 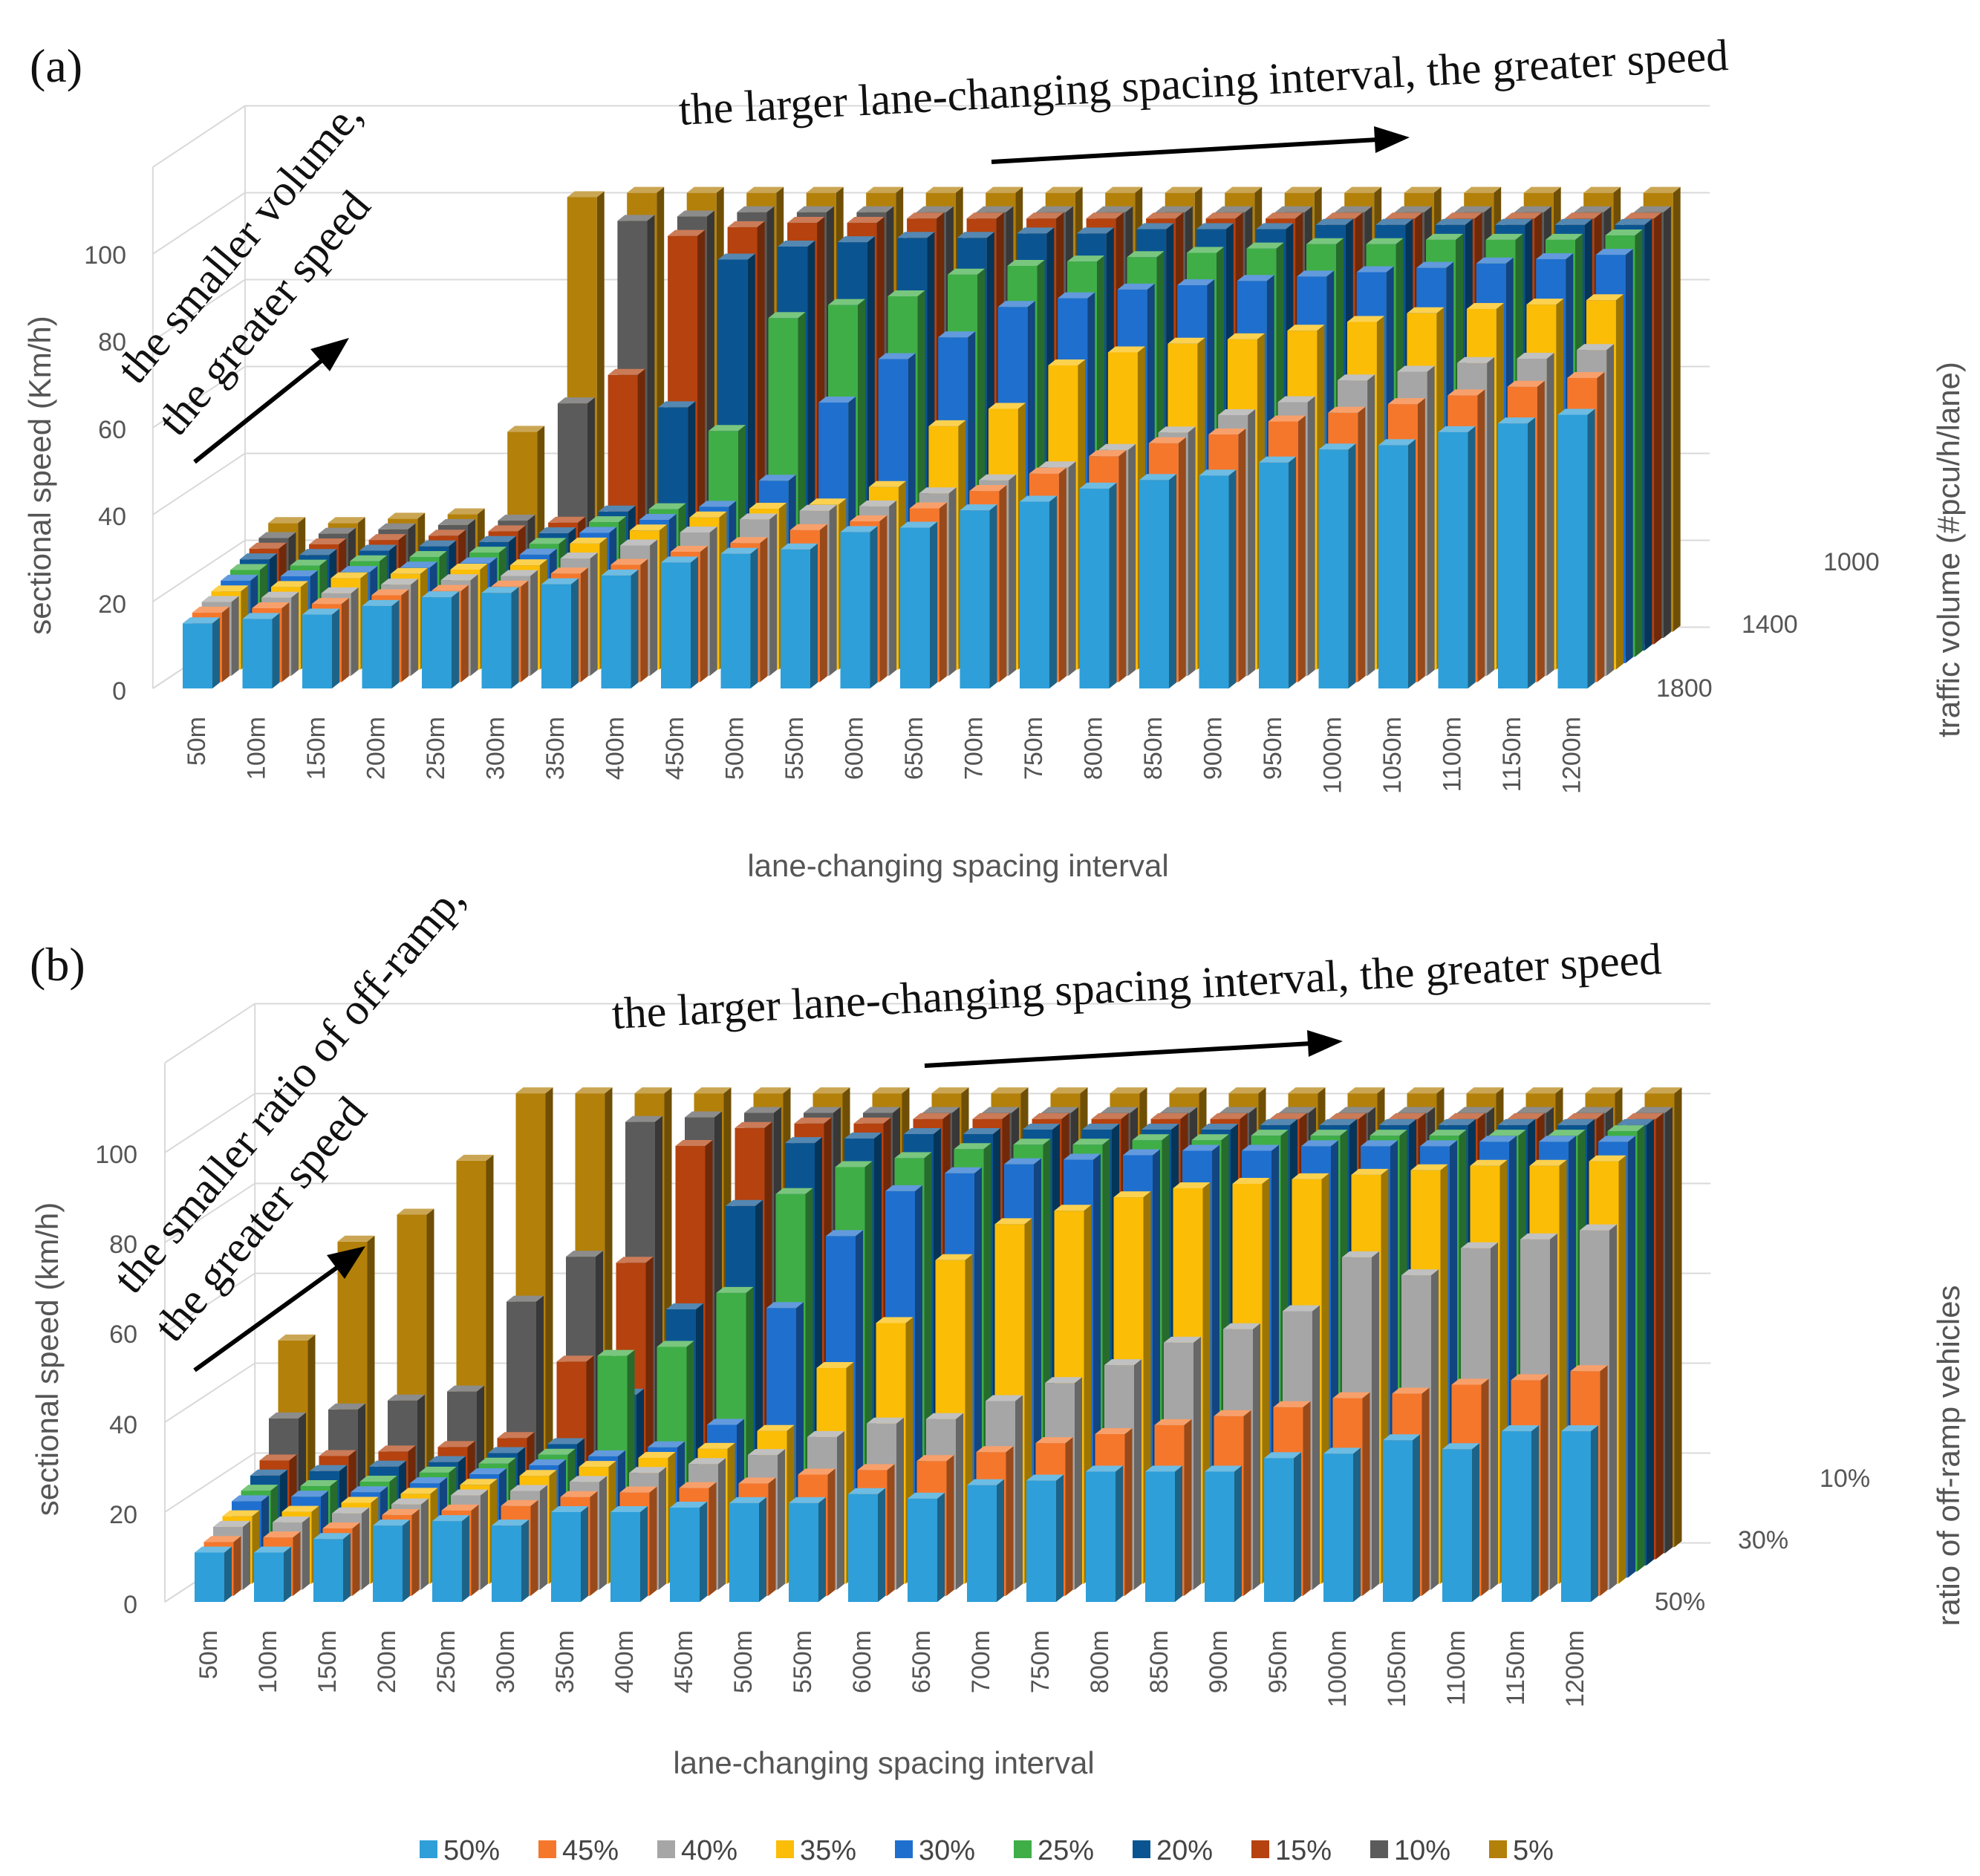 I want to click on a-bar-50%-300m, so click(x=500, y=637).